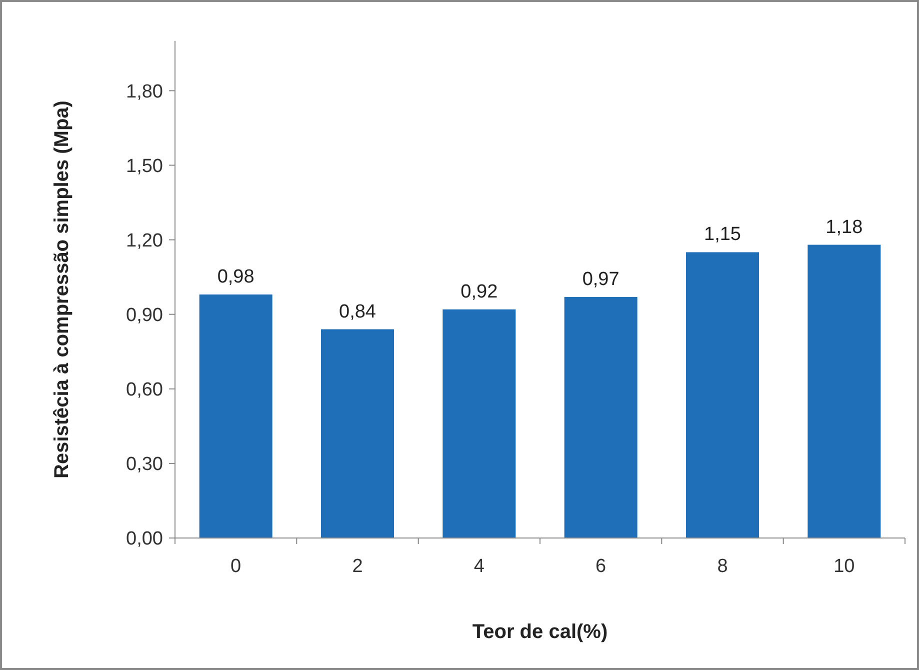 The image size is (919, 670). What do you see at coordinates (722, 235) in the screenshot?
I see `data-label: 1,15` at bounding box center [722, 235].